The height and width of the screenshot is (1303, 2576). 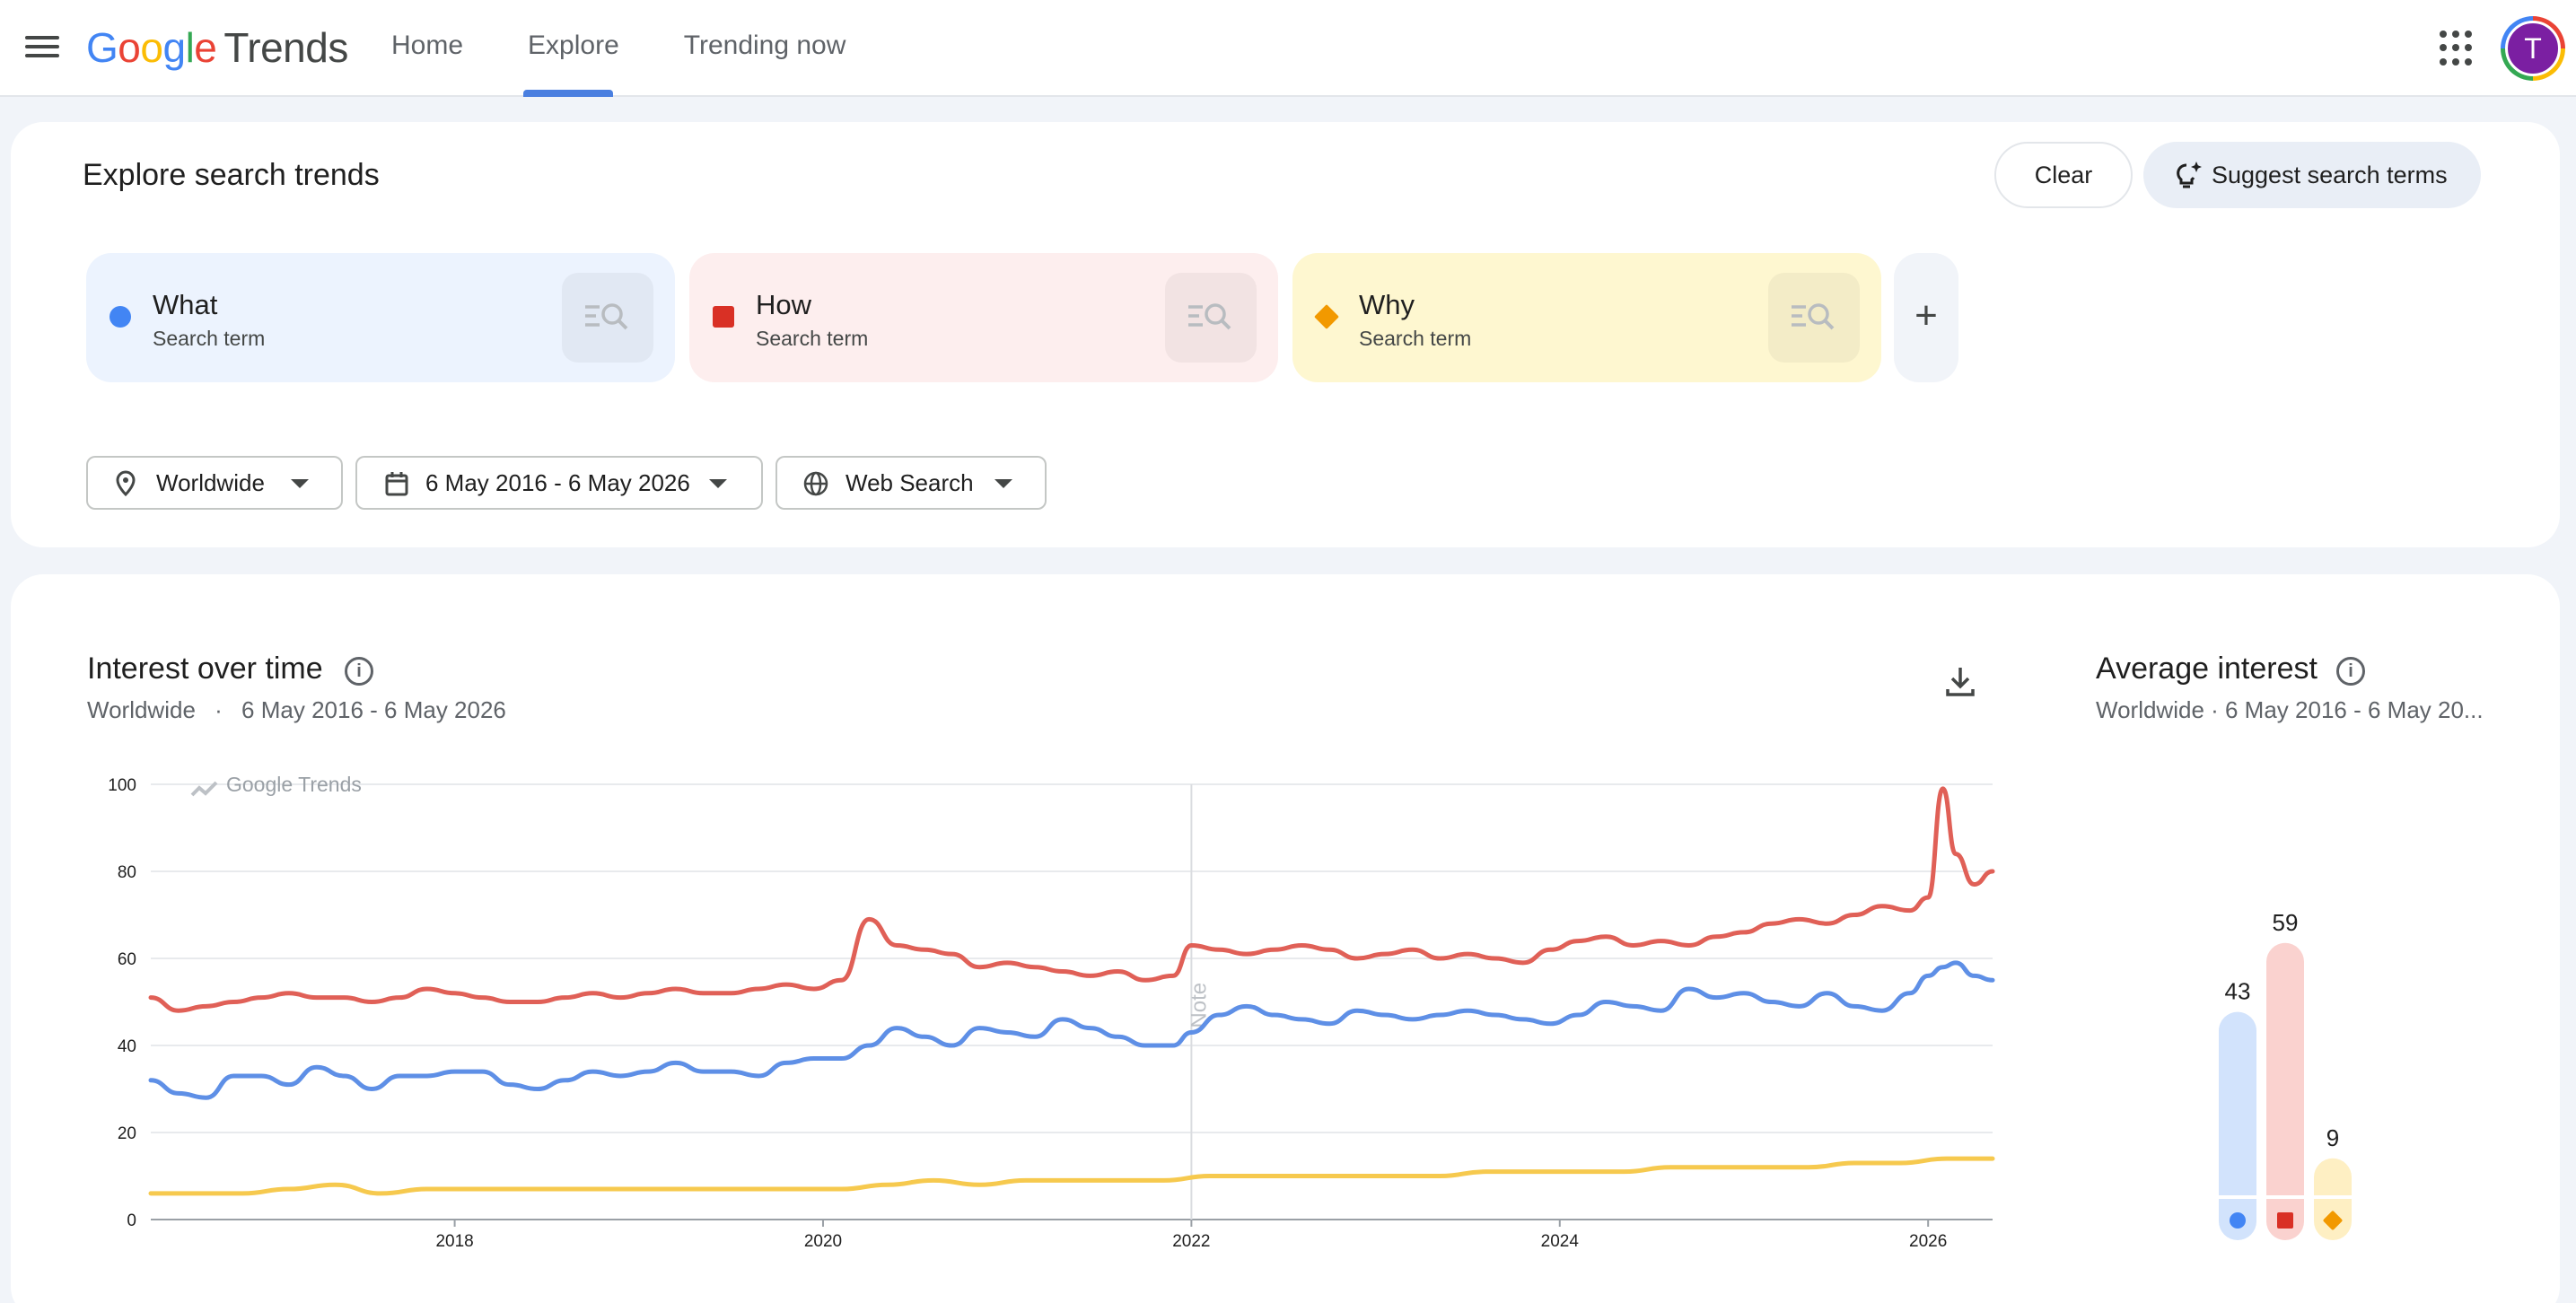 What do you see at coordinates (1586, 317) in the screenshot?
I see `search-term-why: Why Search term` at bounding box center [1586, 317].